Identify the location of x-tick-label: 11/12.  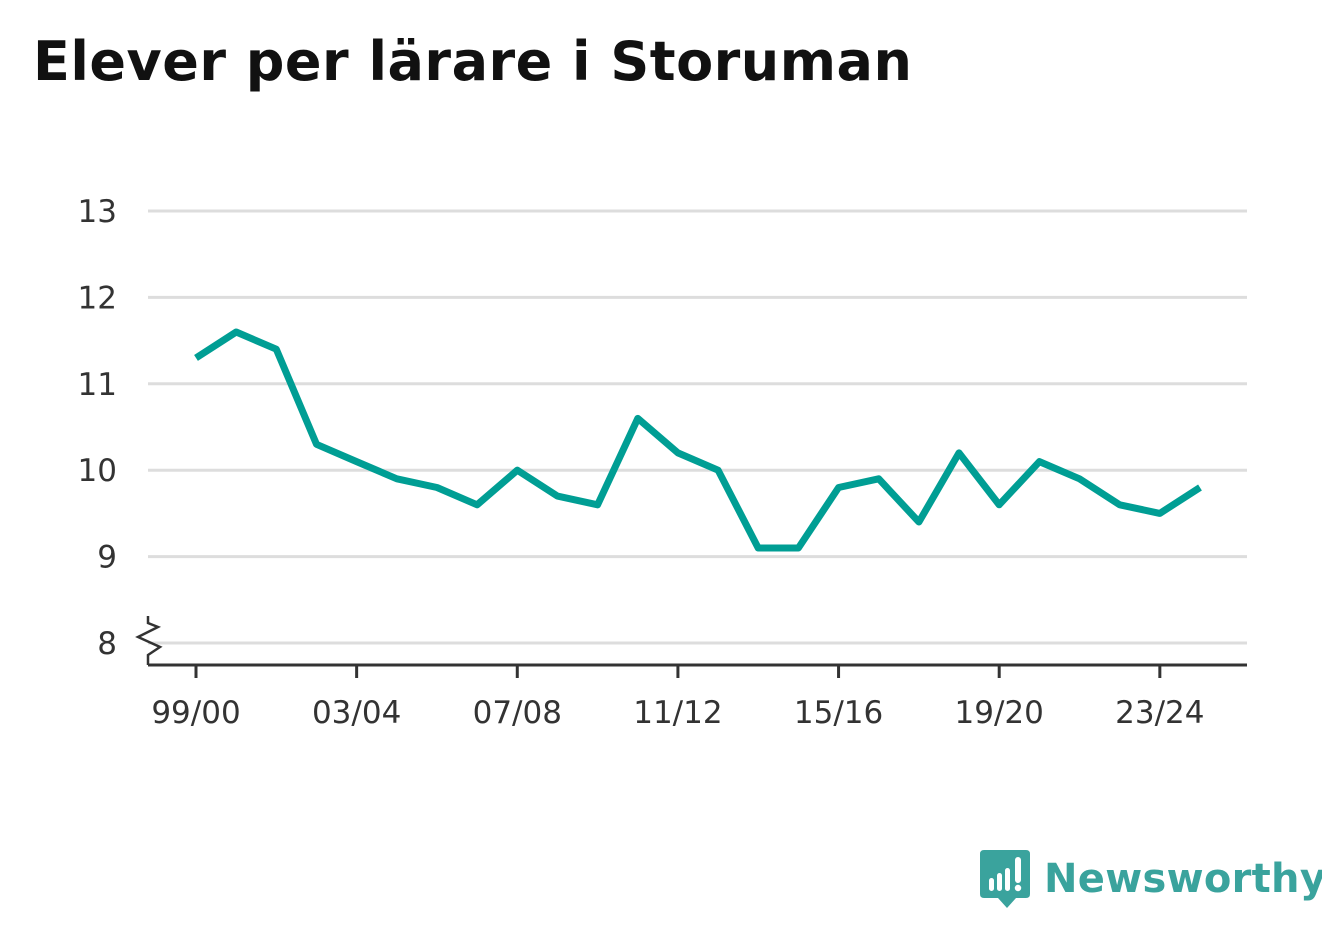
(677, 713).